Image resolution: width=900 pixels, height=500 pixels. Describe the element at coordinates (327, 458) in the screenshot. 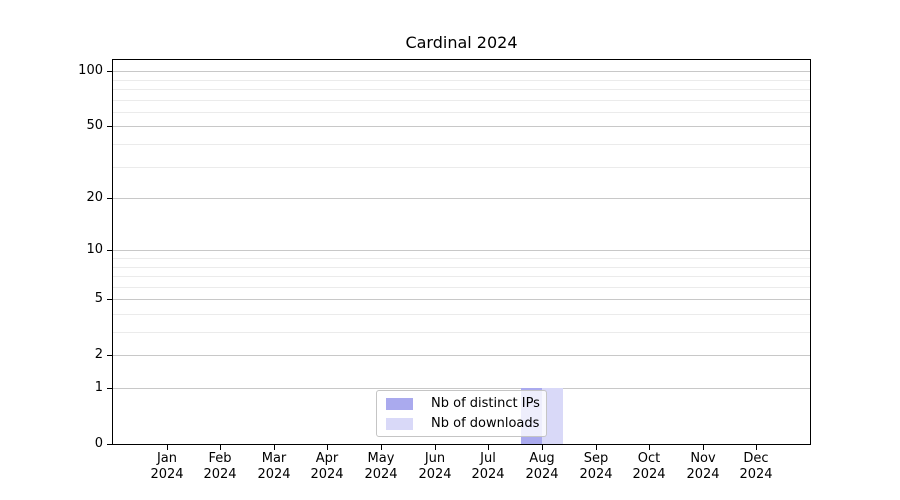

I see `x-tick-month: Apr` at that location.